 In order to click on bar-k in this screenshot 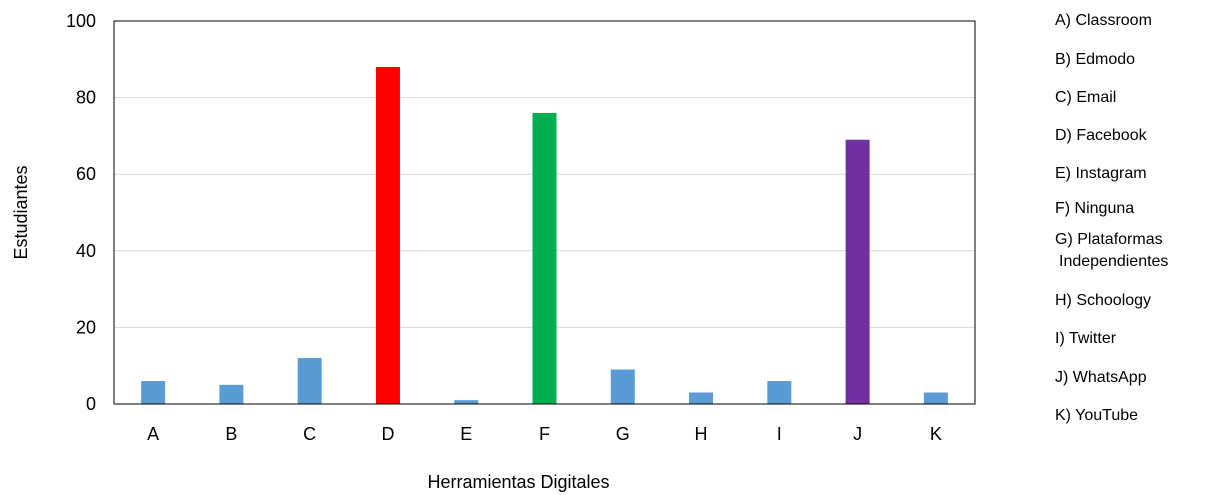, I will do `click(935, 398)`.